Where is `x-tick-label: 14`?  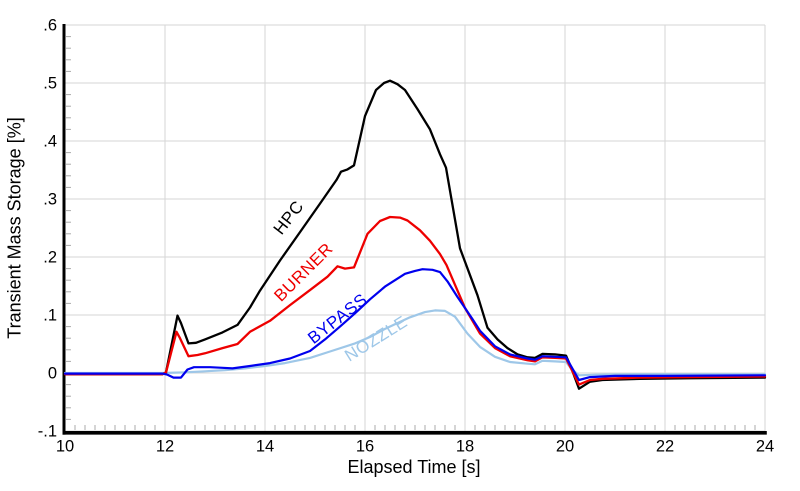
x-tick-label: 14 is located at coordinates (265, 447).